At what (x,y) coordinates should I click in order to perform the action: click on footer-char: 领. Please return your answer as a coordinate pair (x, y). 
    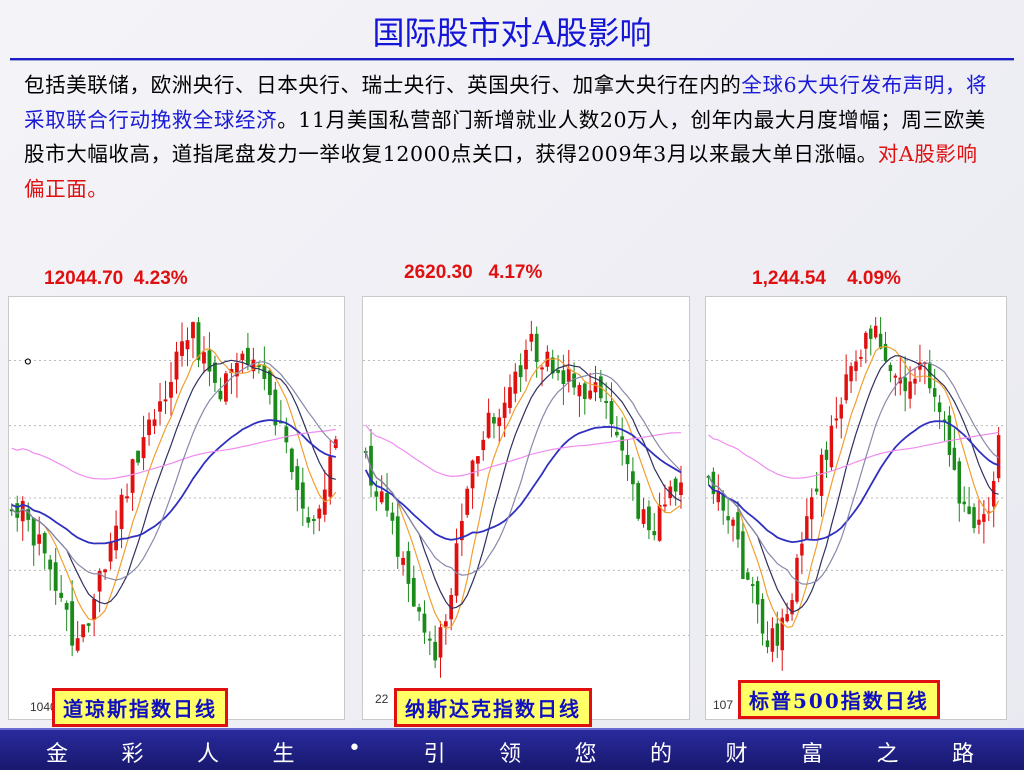
    Looking at the image, I should click on (510, 754).